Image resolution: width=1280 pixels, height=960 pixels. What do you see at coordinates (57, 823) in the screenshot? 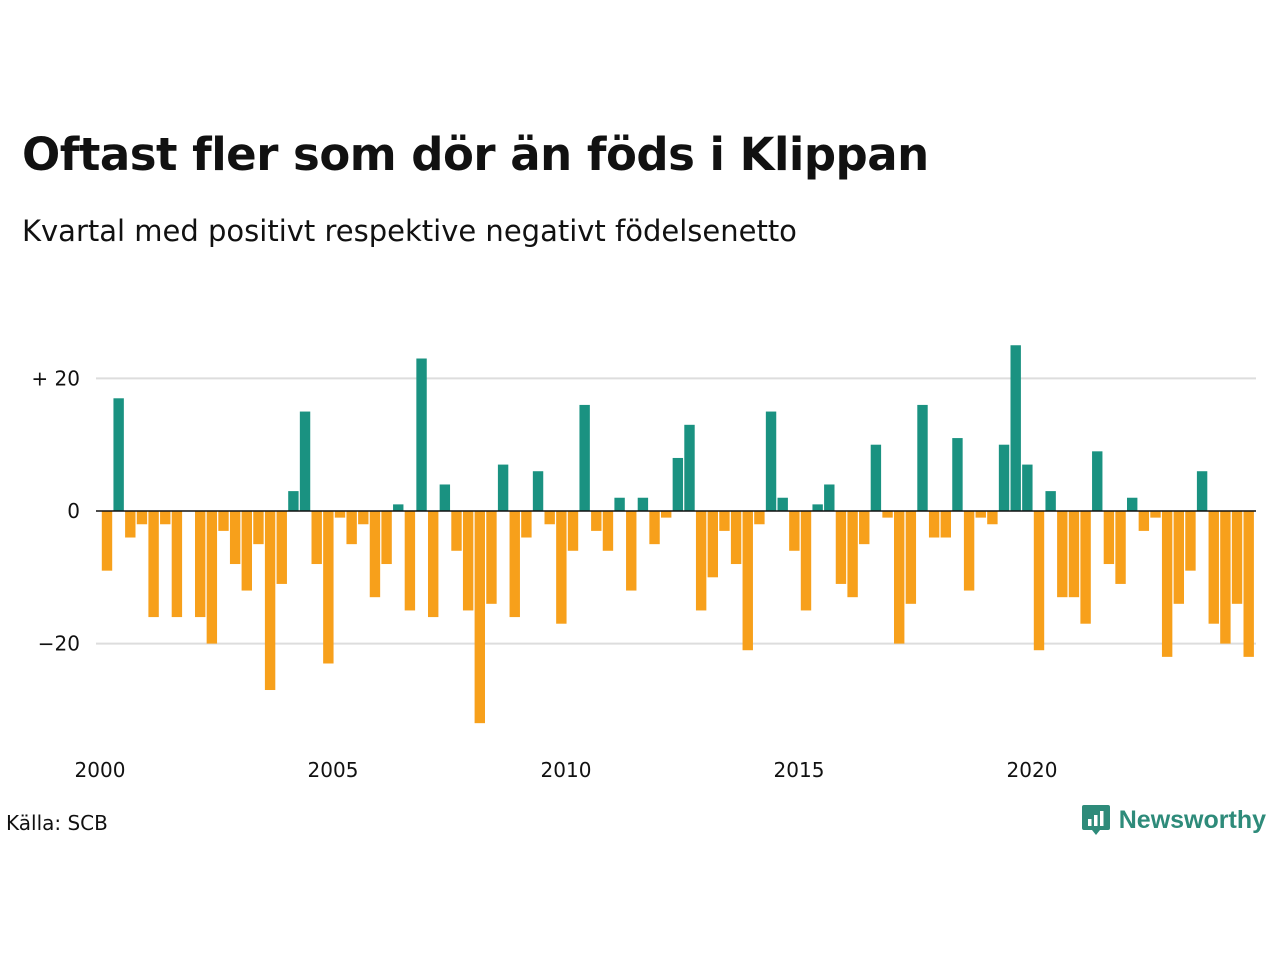
I see `source-note: Källa: SCB` at bounding box center [57, 823].